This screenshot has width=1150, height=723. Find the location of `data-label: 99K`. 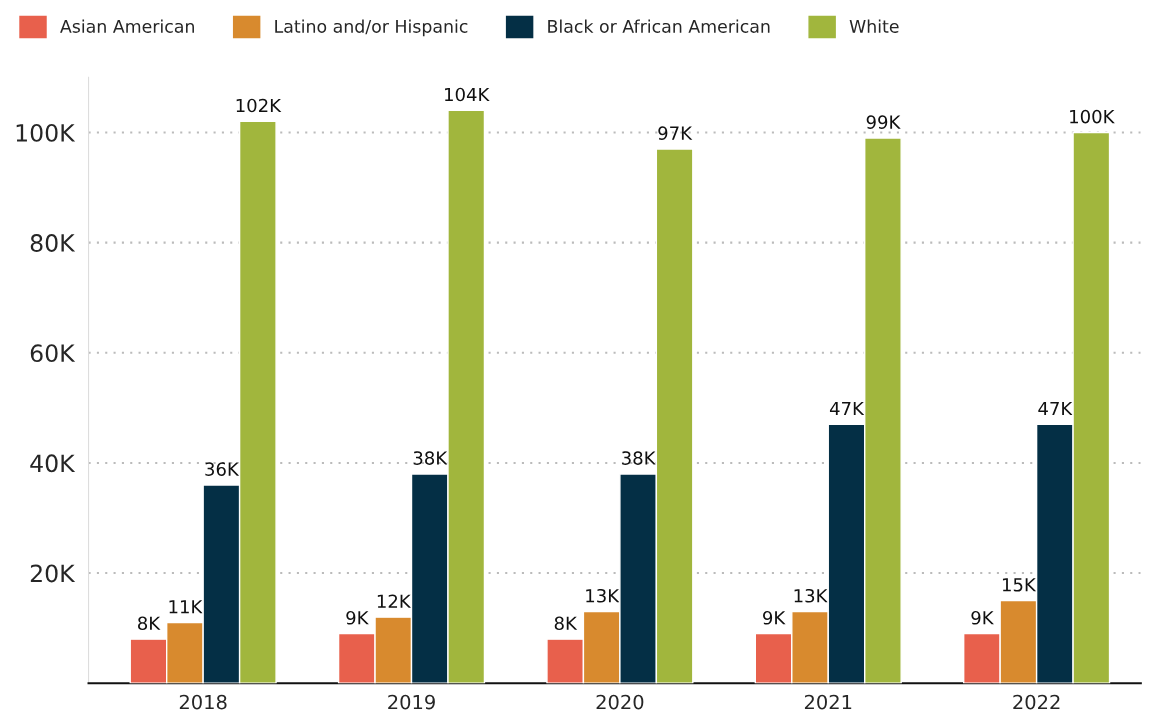

data-label: 99K is located at coordinates (883, 122).